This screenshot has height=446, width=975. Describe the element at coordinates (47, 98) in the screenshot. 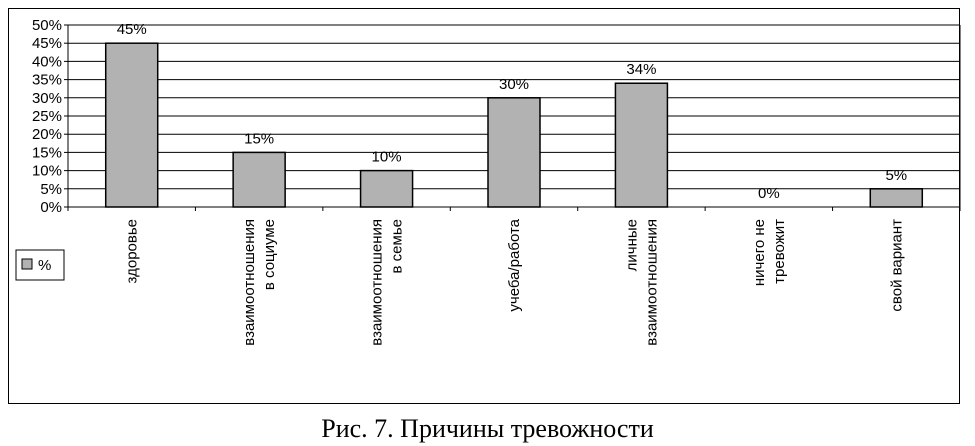

I see `y-tick-label: 30%` at that location.